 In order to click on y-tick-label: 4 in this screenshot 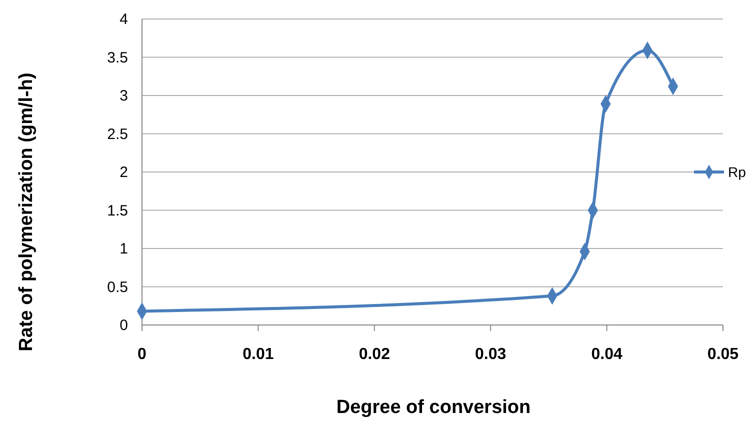, I will do `click(124, 19)`.